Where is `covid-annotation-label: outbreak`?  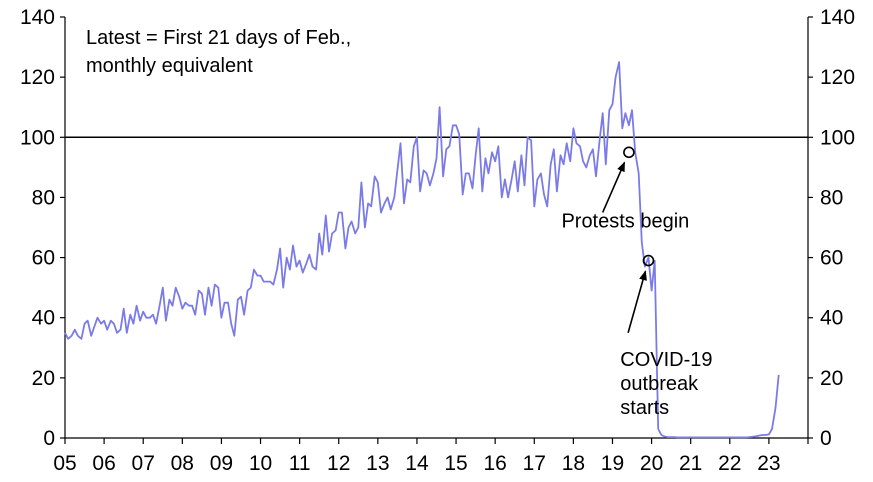 covid-annotation-label: outbreak is located at coordinates (659, 384).